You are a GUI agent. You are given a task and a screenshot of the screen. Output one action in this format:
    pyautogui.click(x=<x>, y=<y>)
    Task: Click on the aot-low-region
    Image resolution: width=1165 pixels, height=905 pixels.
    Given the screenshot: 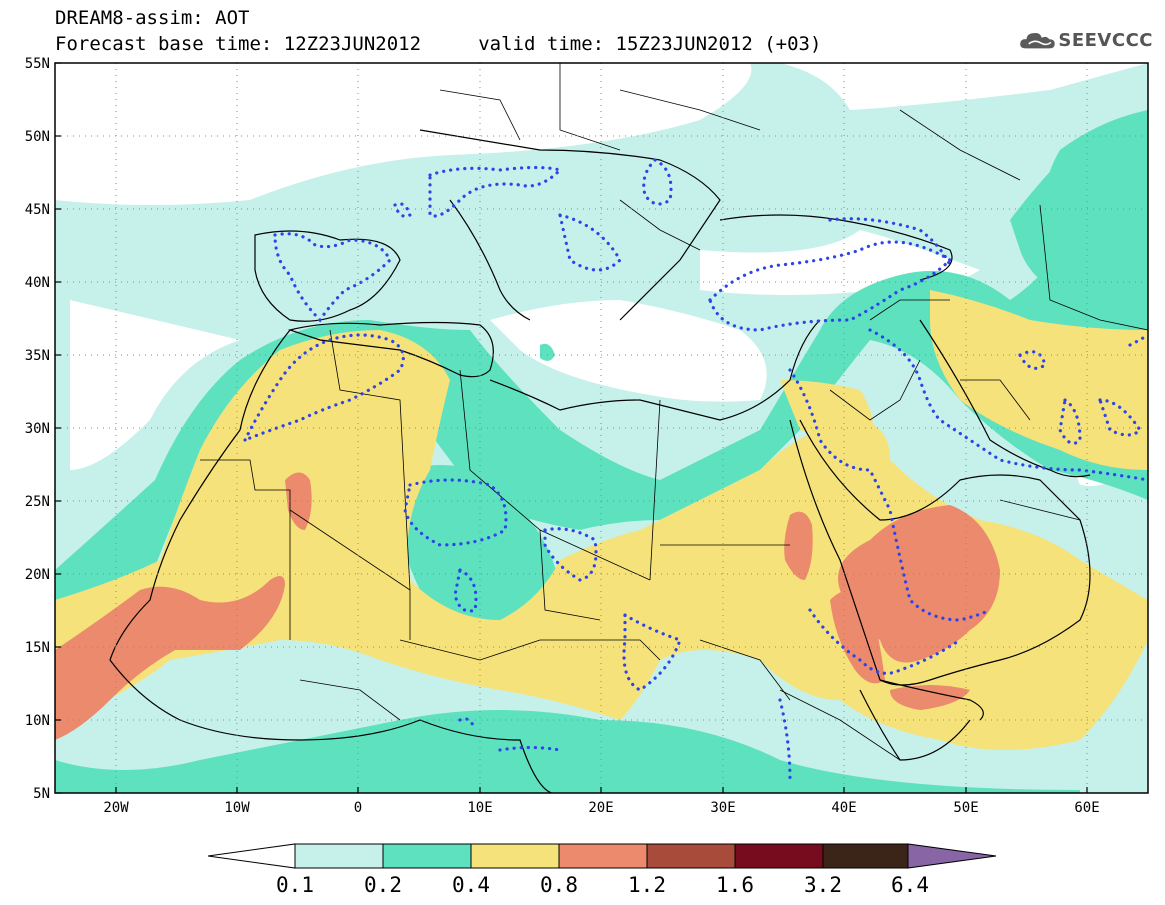 What is the action you would take?
    pyautogui.click(x=601, y=86)
    